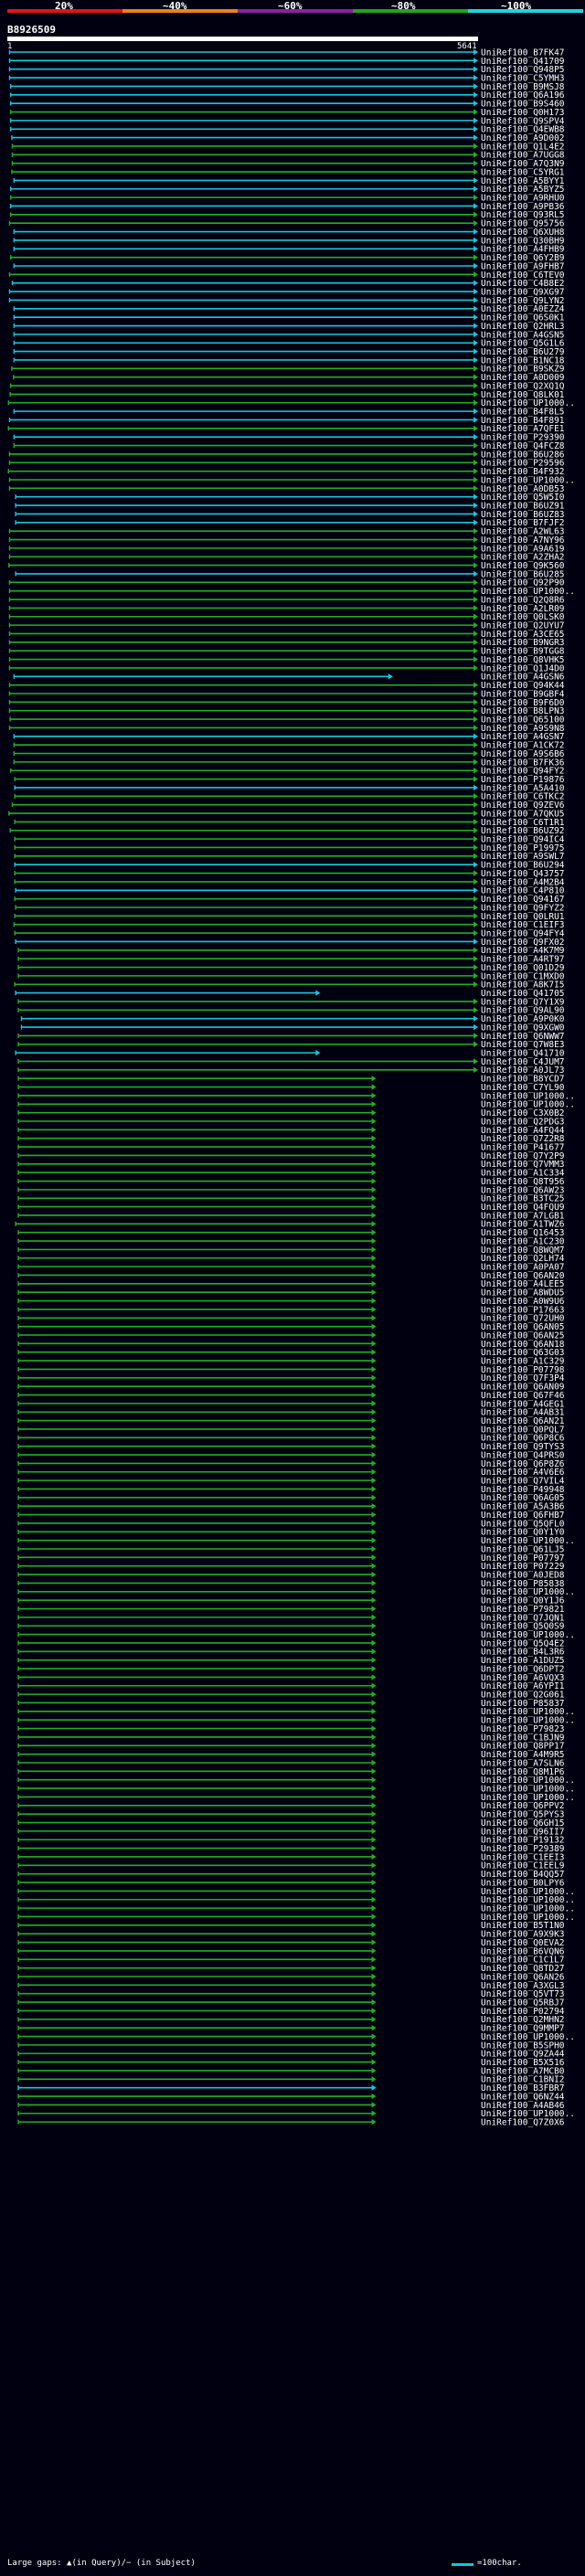 The height and width of the screenshot is (2576, 585). What do you see at coordinates (291, 1404) in the screenshot?
I see `hit-row: UniRef100_A4GEG1` at bounding box center [291, 1404].